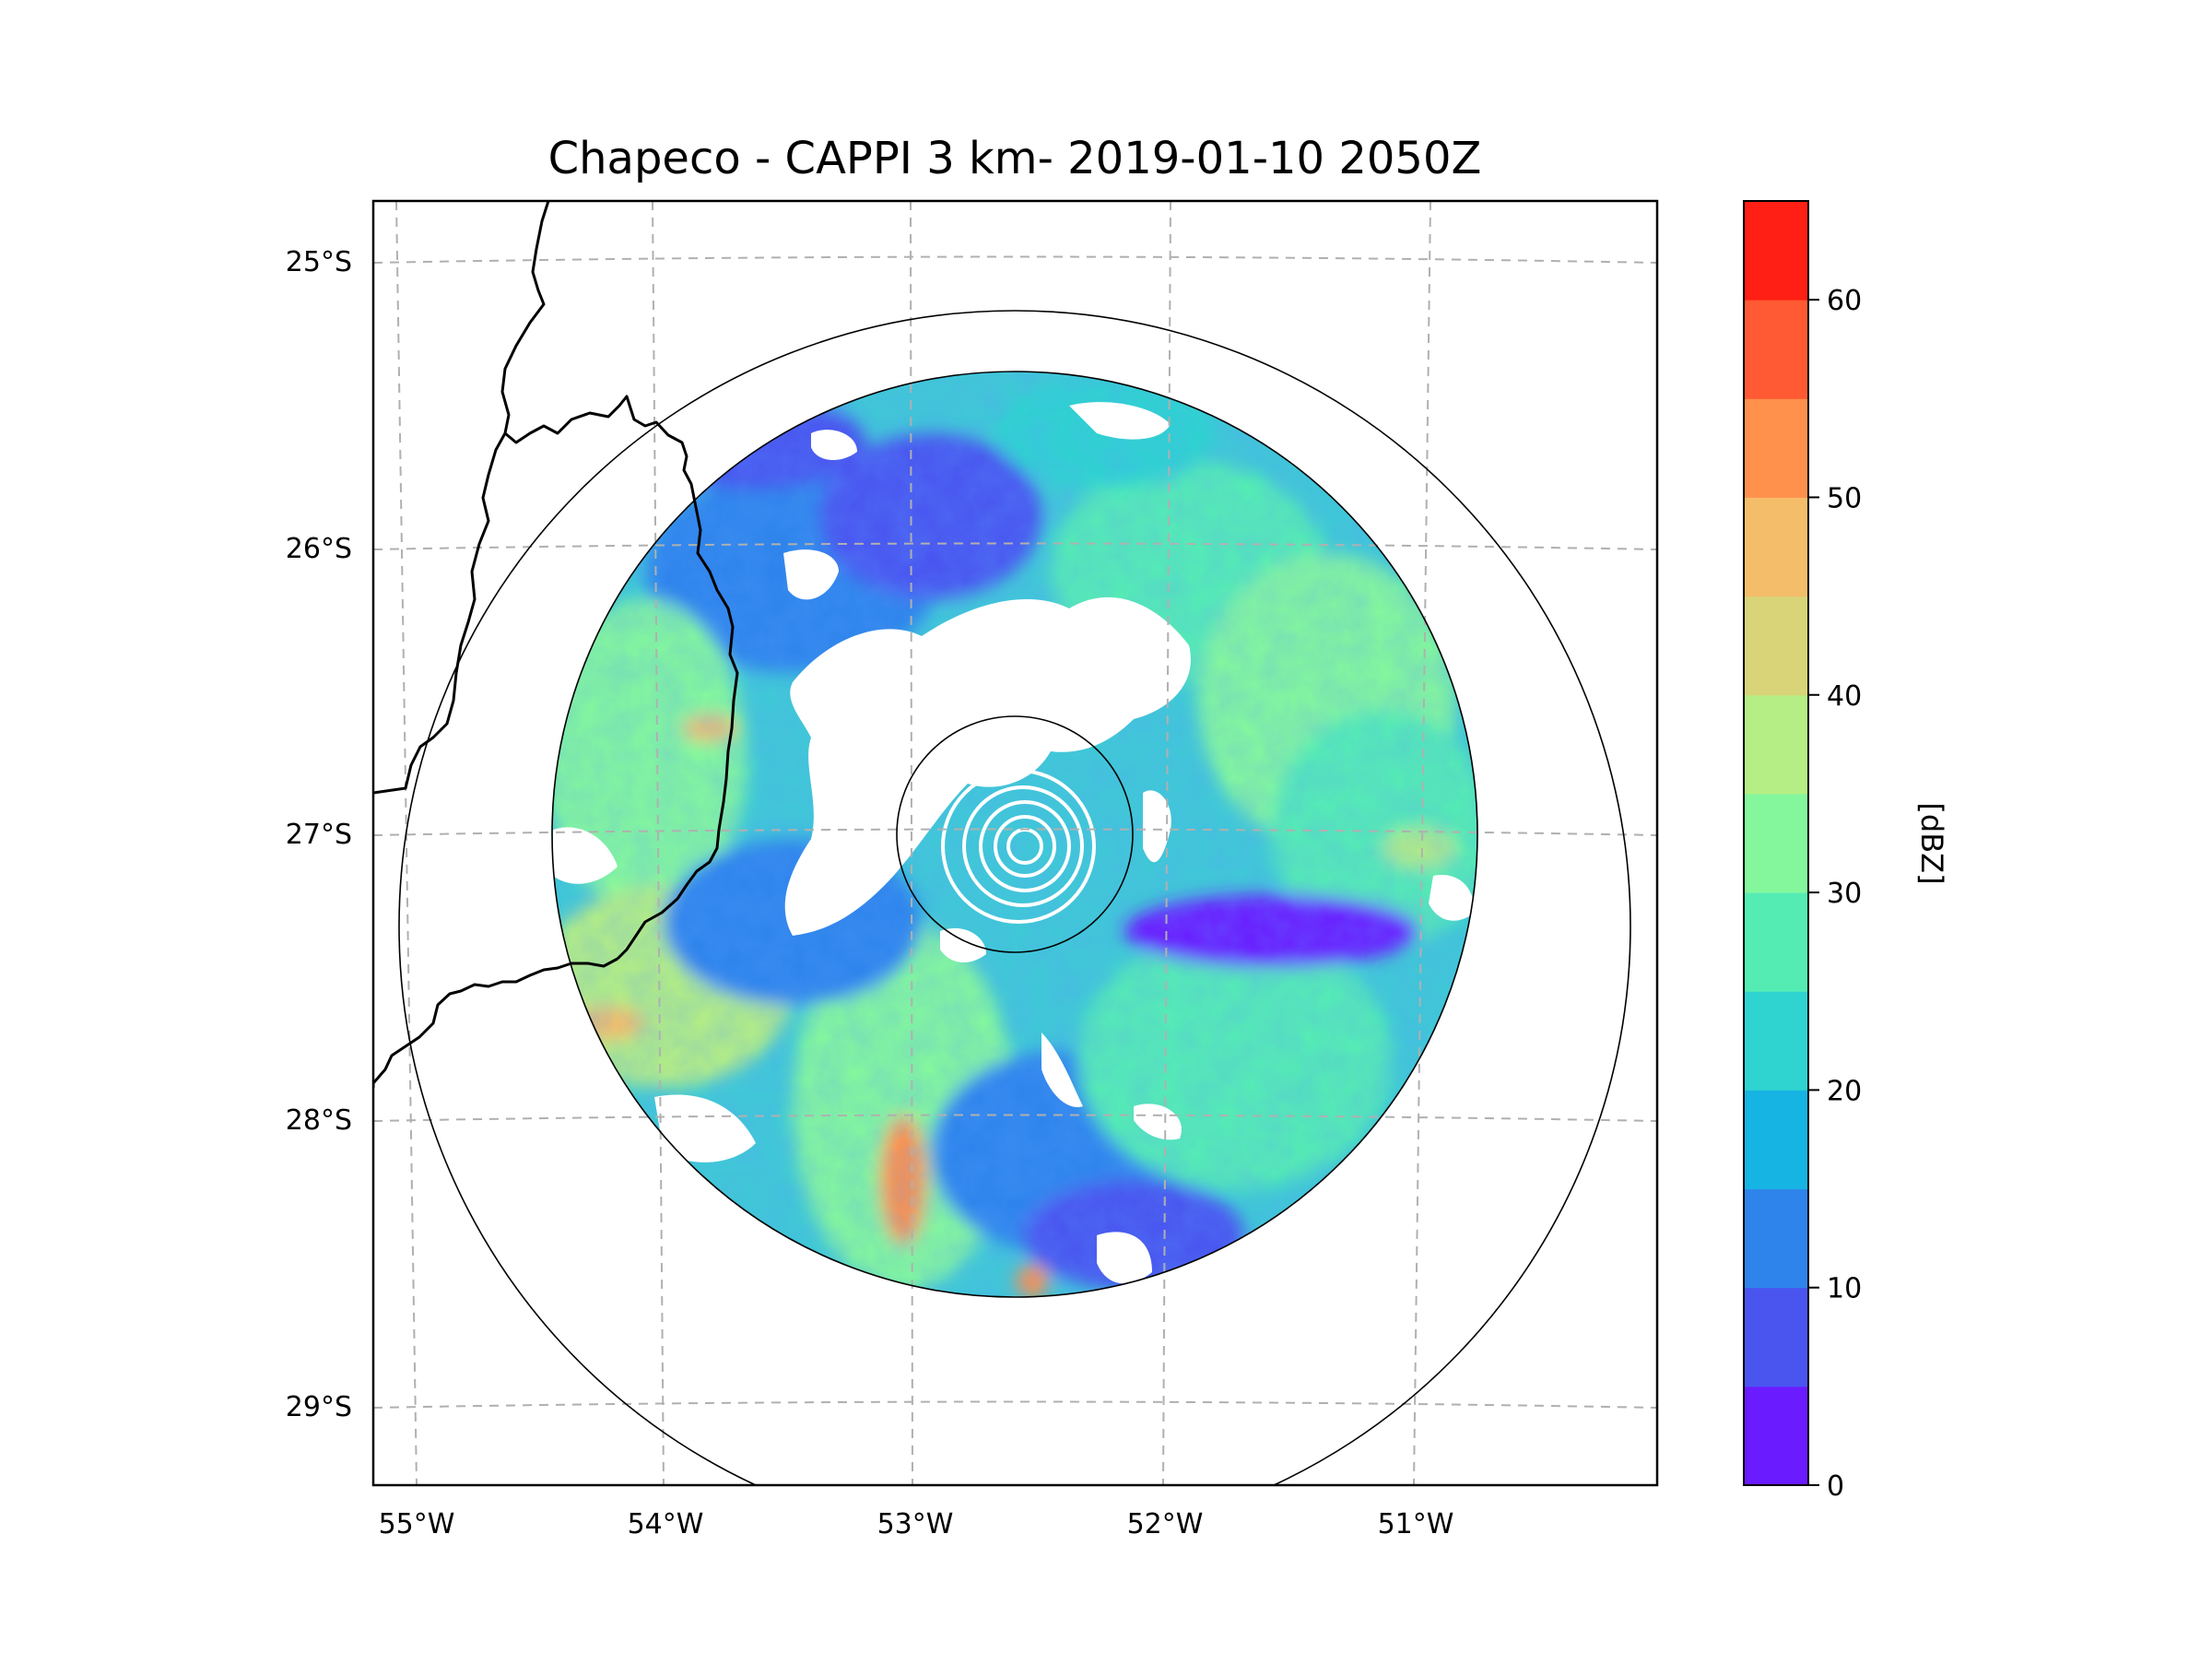 Image resolution: width=2212 pixels, height=1664 pixels. I want to click on meridian-53w, so click(911, 843).